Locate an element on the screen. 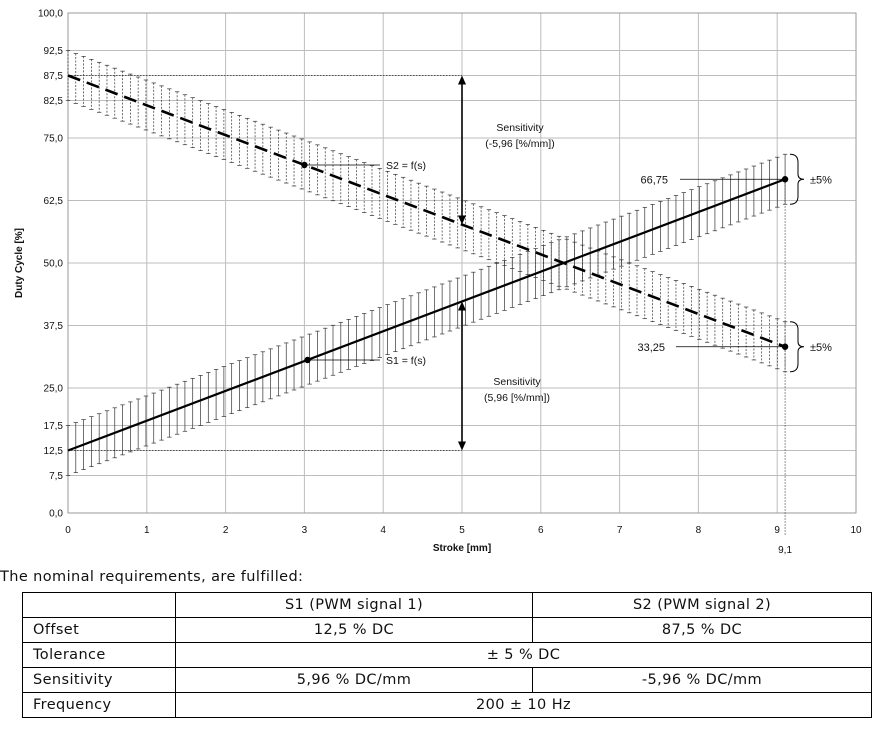  table-cell is located at coordinates (99, 605).